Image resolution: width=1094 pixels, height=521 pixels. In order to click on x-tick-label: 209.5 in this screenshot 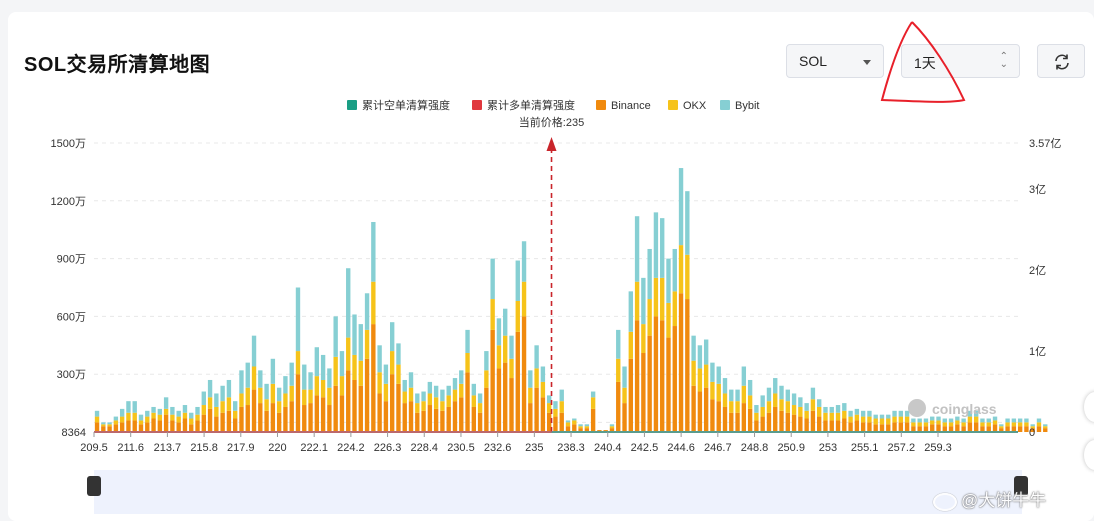, I will do `click(94, 448)`.